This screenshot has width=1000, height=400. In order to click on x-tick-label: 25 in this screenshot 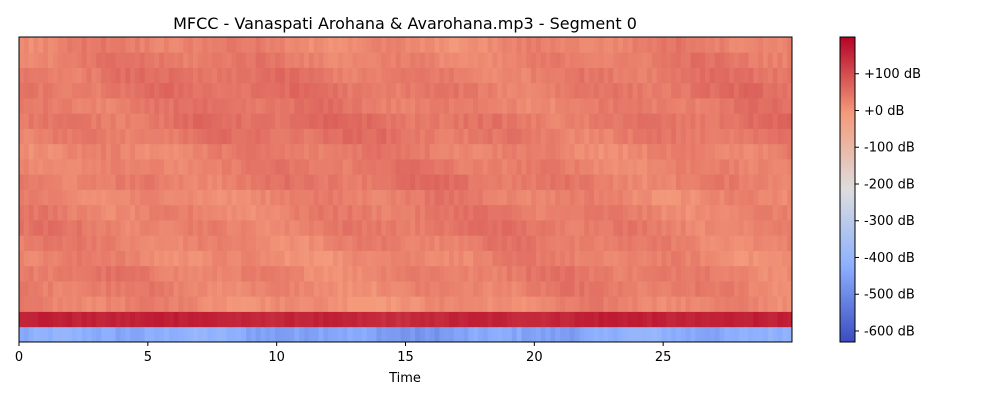, I will do `click(663, 357)`.